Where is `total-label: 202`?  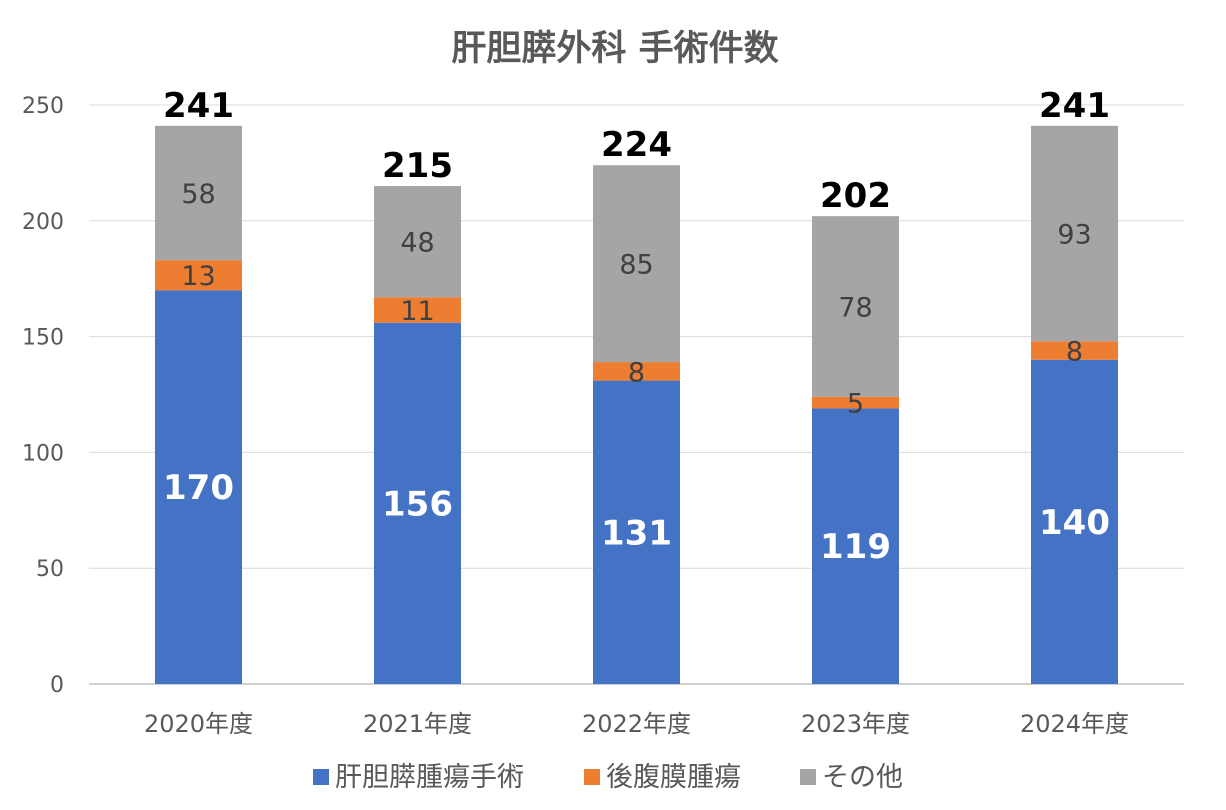 total-label: 202 is located at coordinates (855, 196).